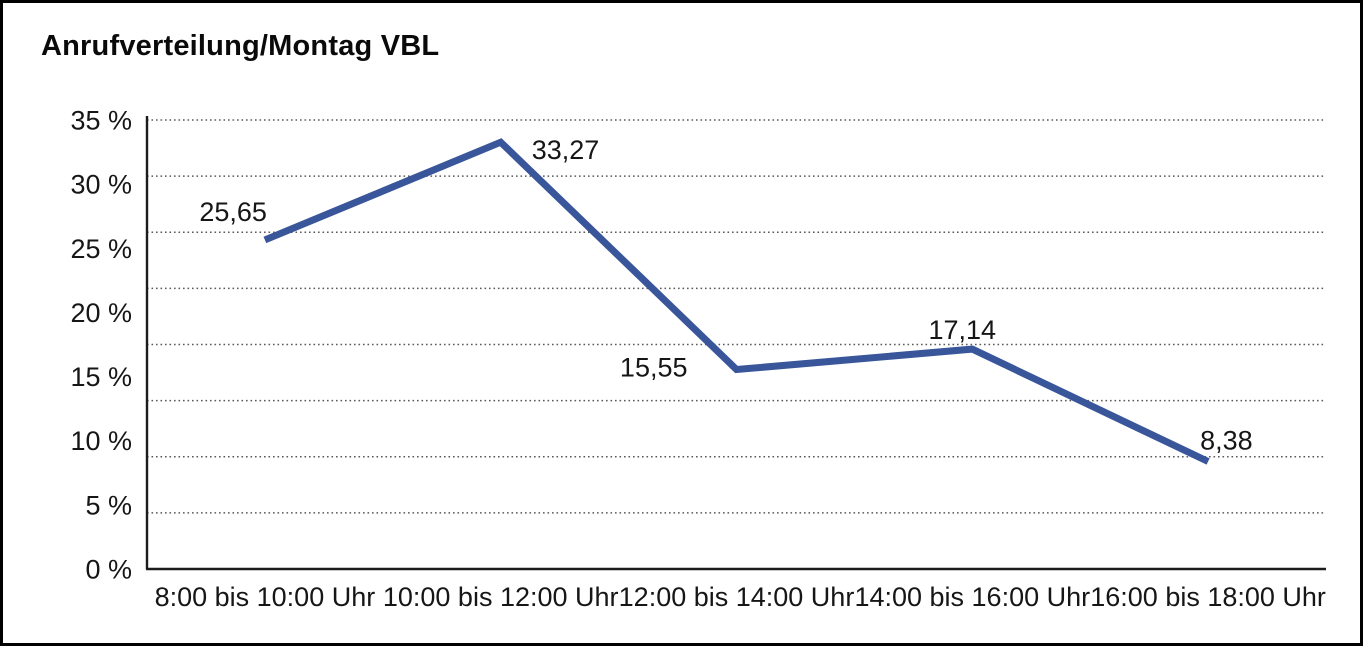 The image size is (1363, 646). Describe the element at coordinates (101, 441) in the screenshot. I see `y-tick-label: 10 %` at that location.